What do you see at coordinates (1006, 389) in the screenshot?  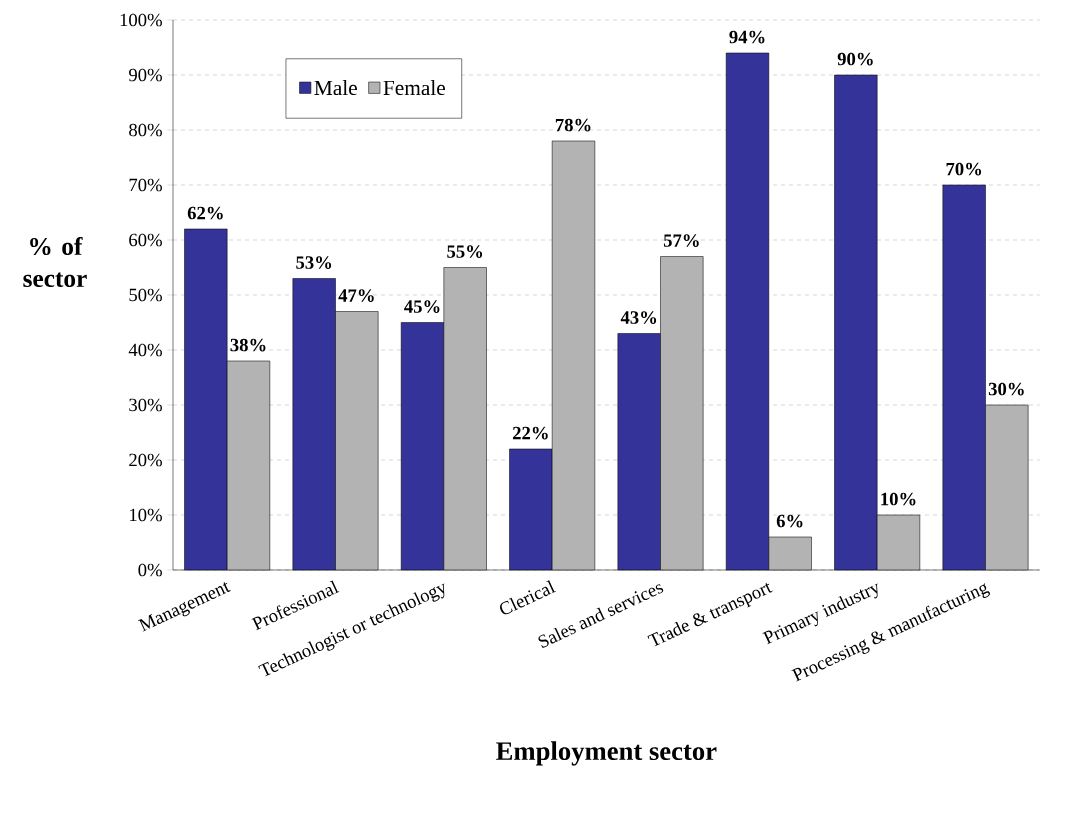 I see `data-label: 30%` at bounding box center [1006, 389].